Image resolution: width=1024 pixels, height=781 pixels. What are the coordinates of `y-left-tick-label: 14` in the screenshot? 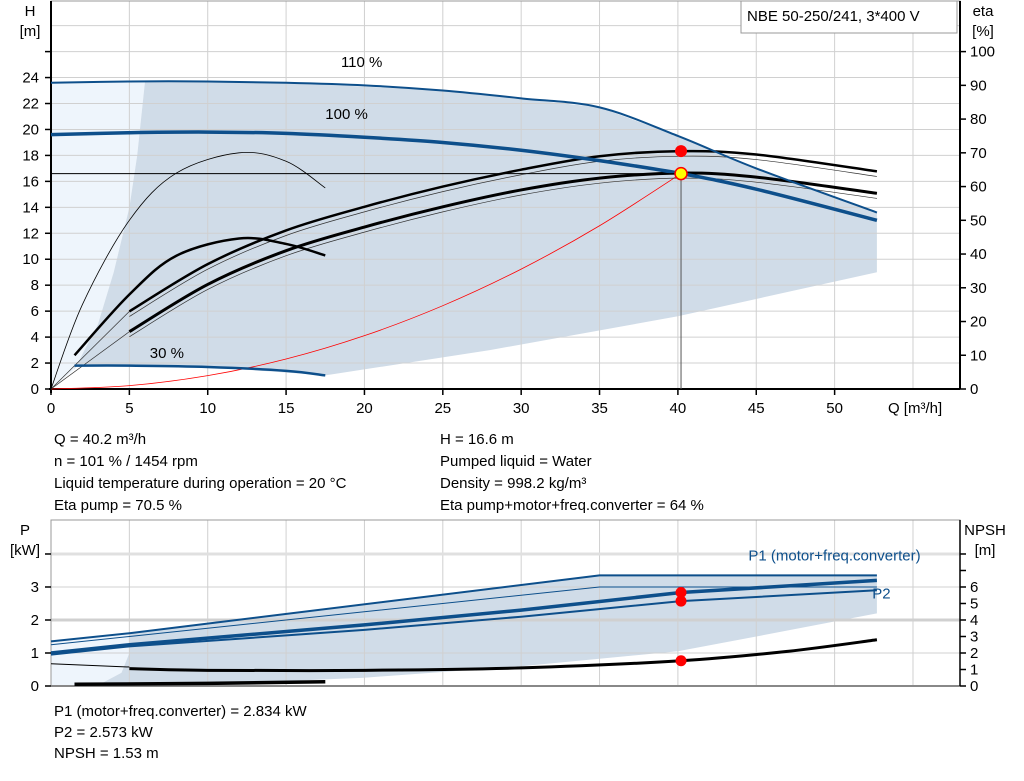 It's located at (30, 207).